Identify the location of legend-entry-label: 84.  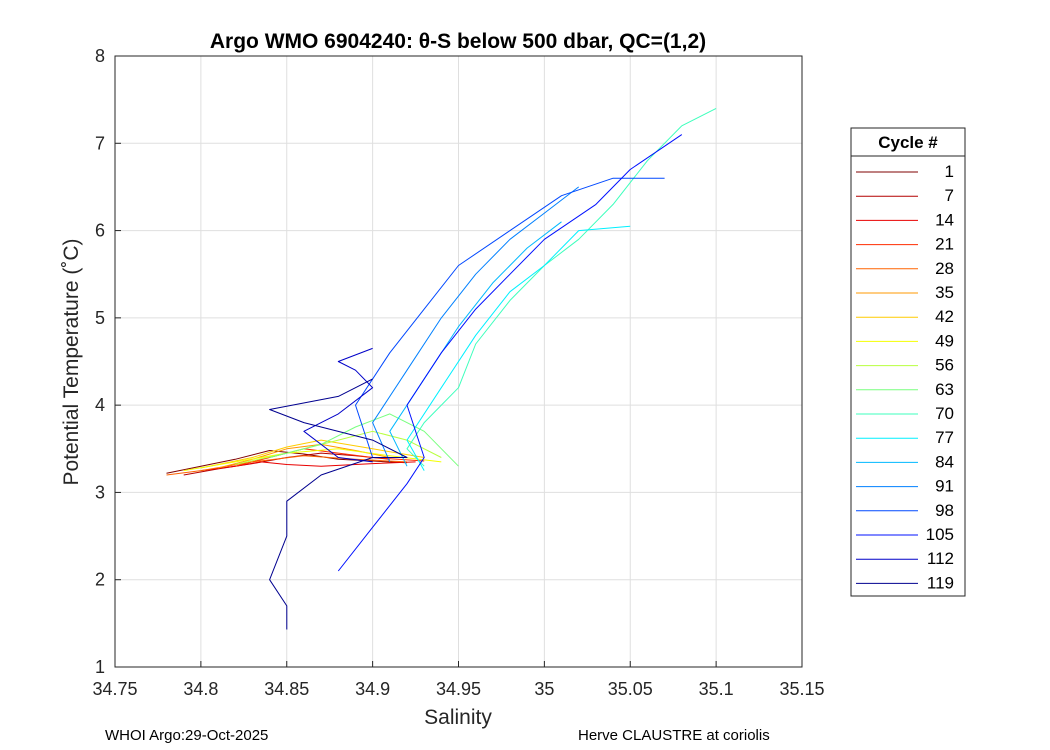
(944, 461).